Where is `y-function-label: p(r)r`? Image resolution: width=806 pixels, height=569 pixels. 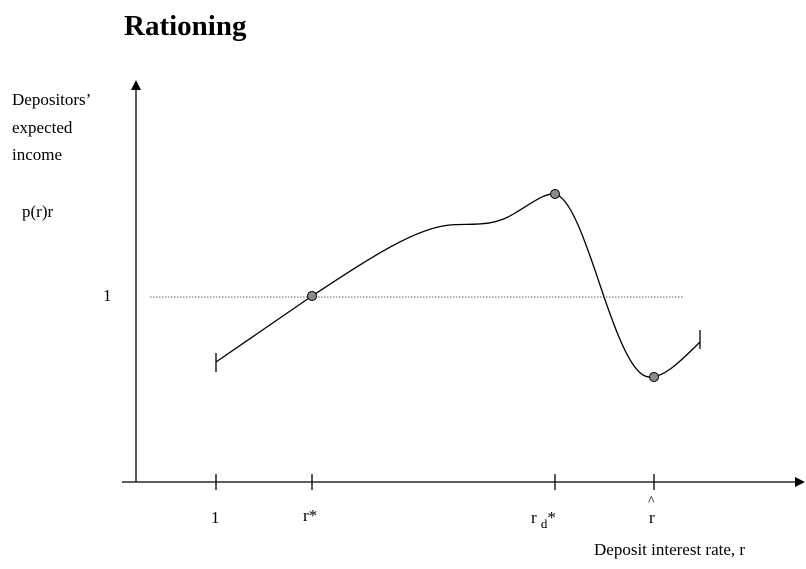 y-function-label: p(r)r is located at coordinates (38, 211).